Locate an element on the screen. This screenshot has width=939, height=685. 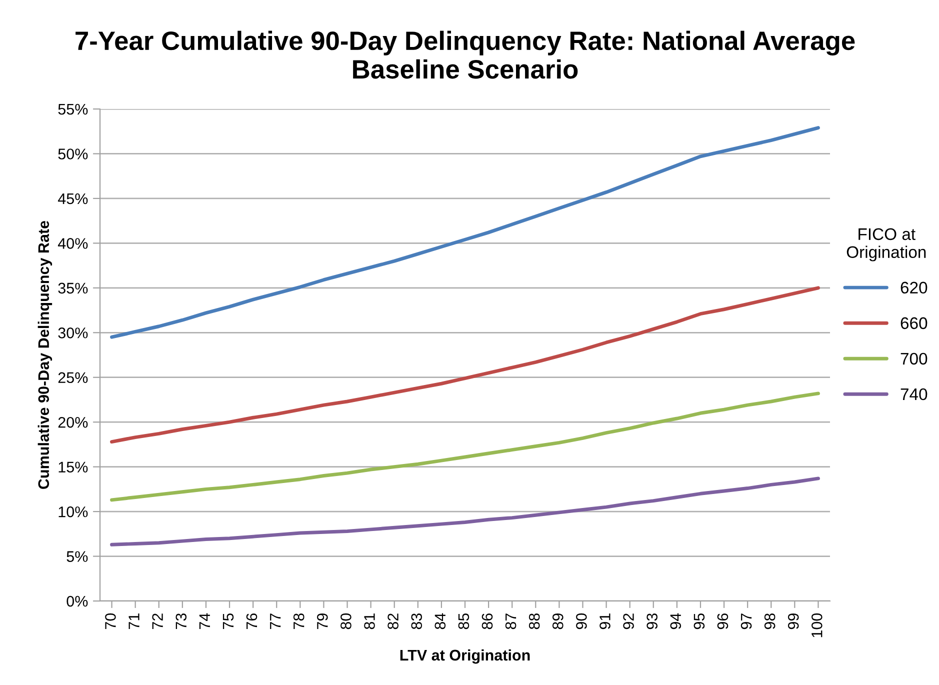
x-tick-label: 97 is located at coordinates (746, 622).